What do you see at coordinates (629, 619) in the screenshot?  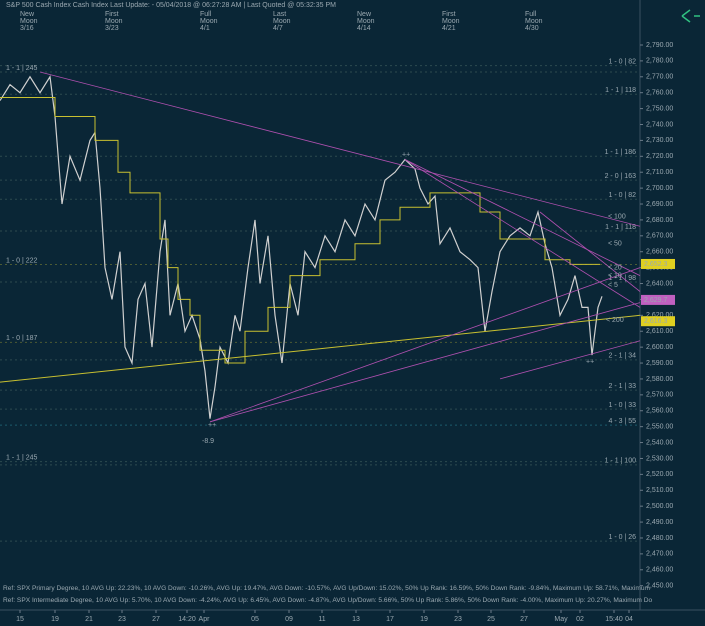 I see `x-tick-label: 04` at bounding box center [629, 619].